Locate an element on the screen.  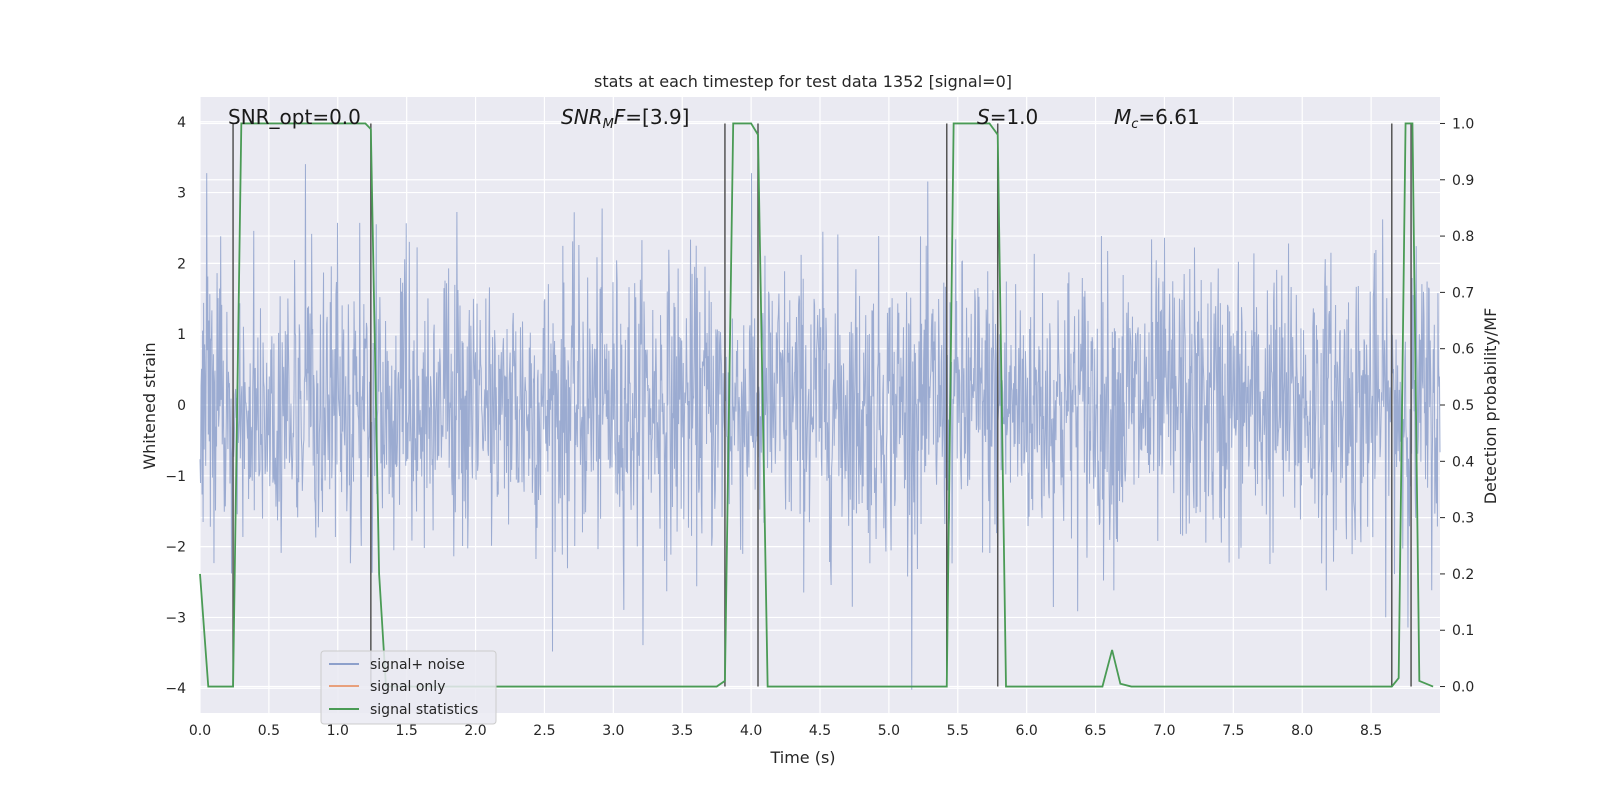
x-tick-label: 5.5 is located at coordinates (958, 731).